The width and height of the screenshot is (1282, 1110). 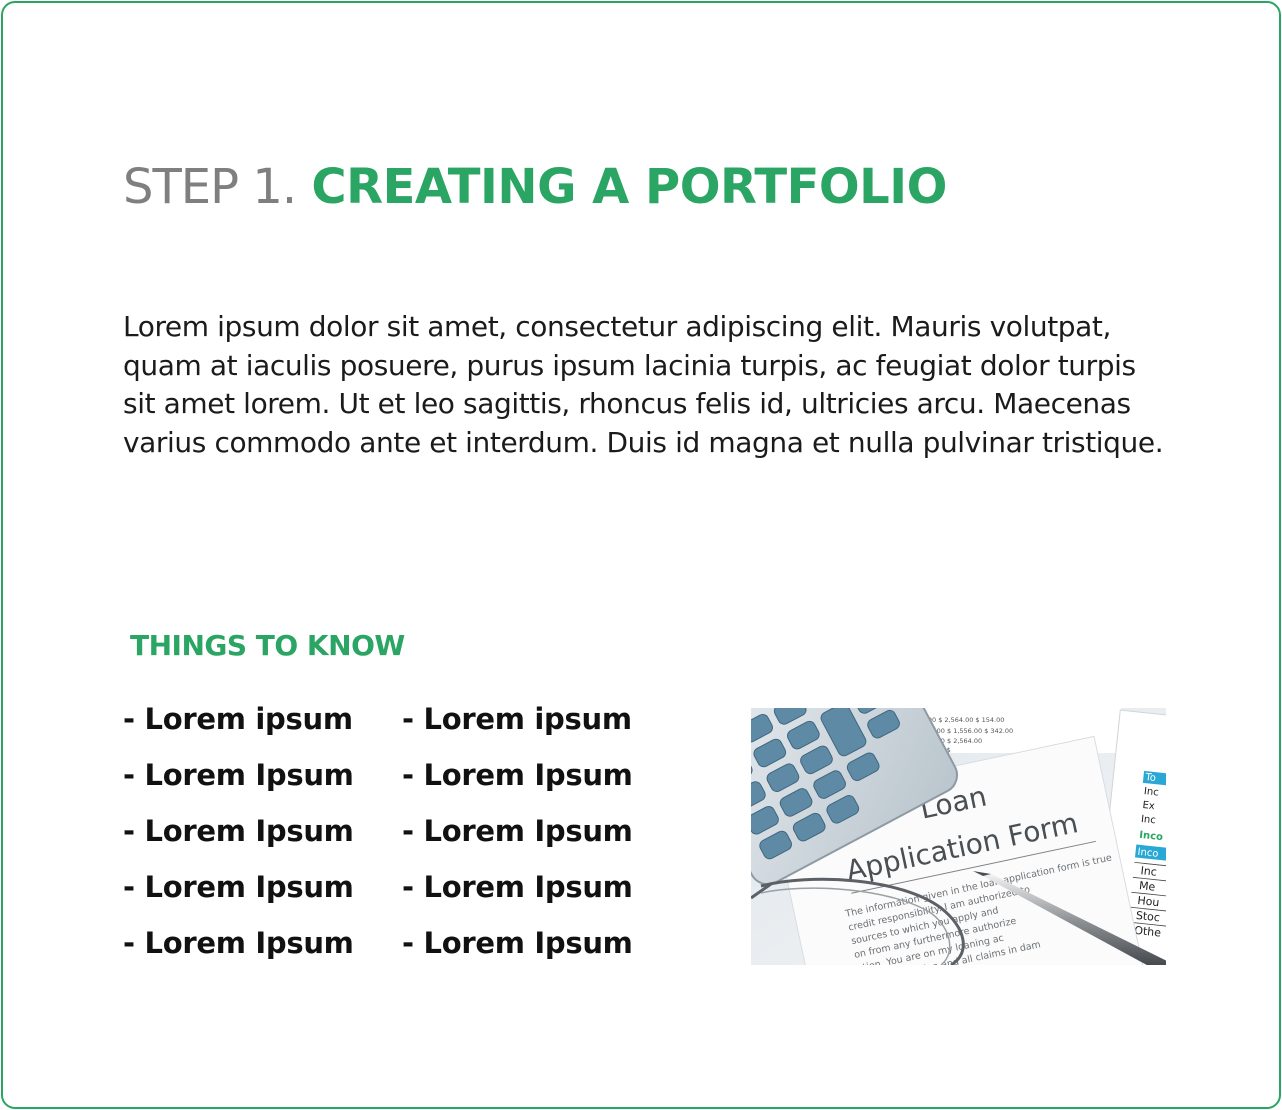 What do you see at coordinates (1069, 918) in the screenshot?
I see `pen-icon` at bounding box center [1069, 918].